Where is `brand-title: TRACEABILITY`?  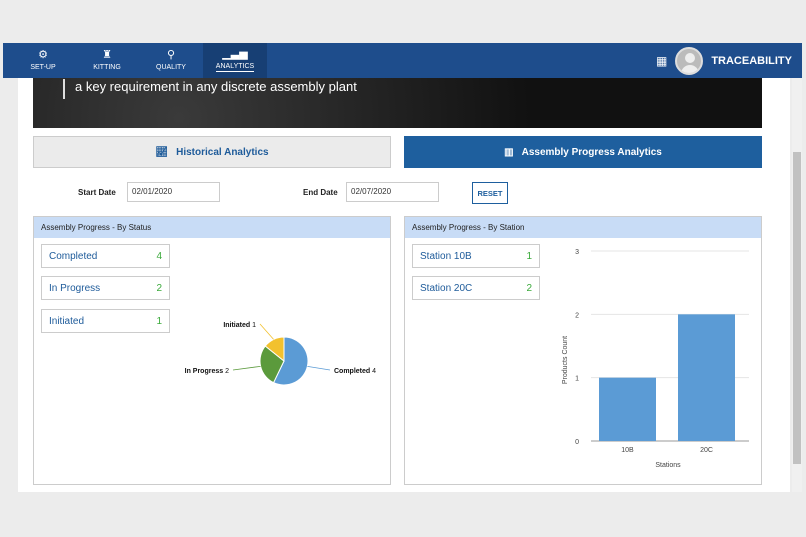
brand-title: TRACEABILITY is located at coordinates (751, 60).